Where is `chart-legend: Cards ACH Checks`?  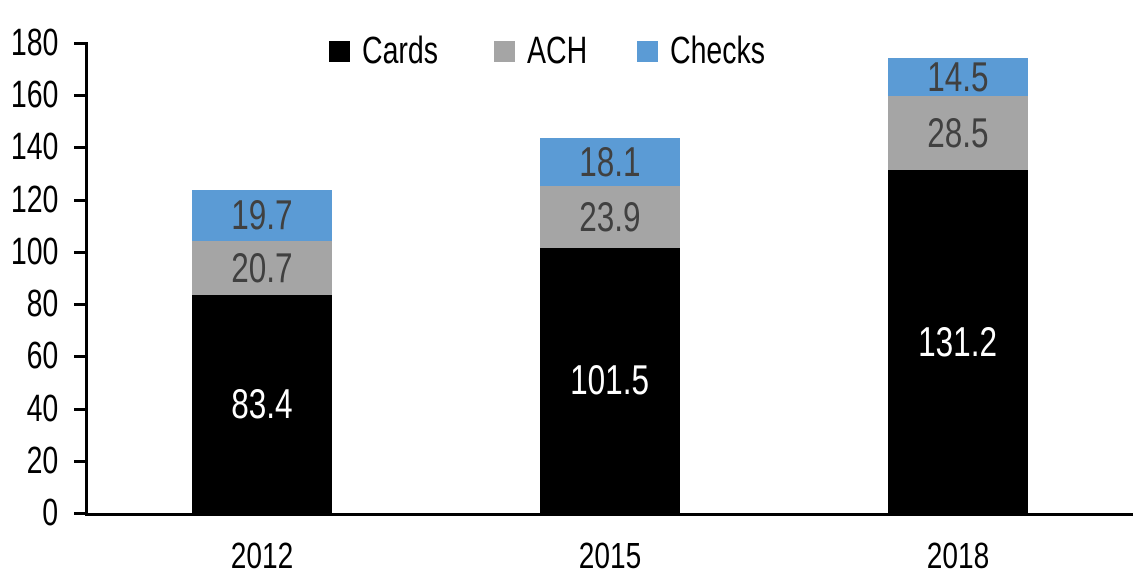
chart-legend: Cards ACH Checks is located at coordinates (563, 51).